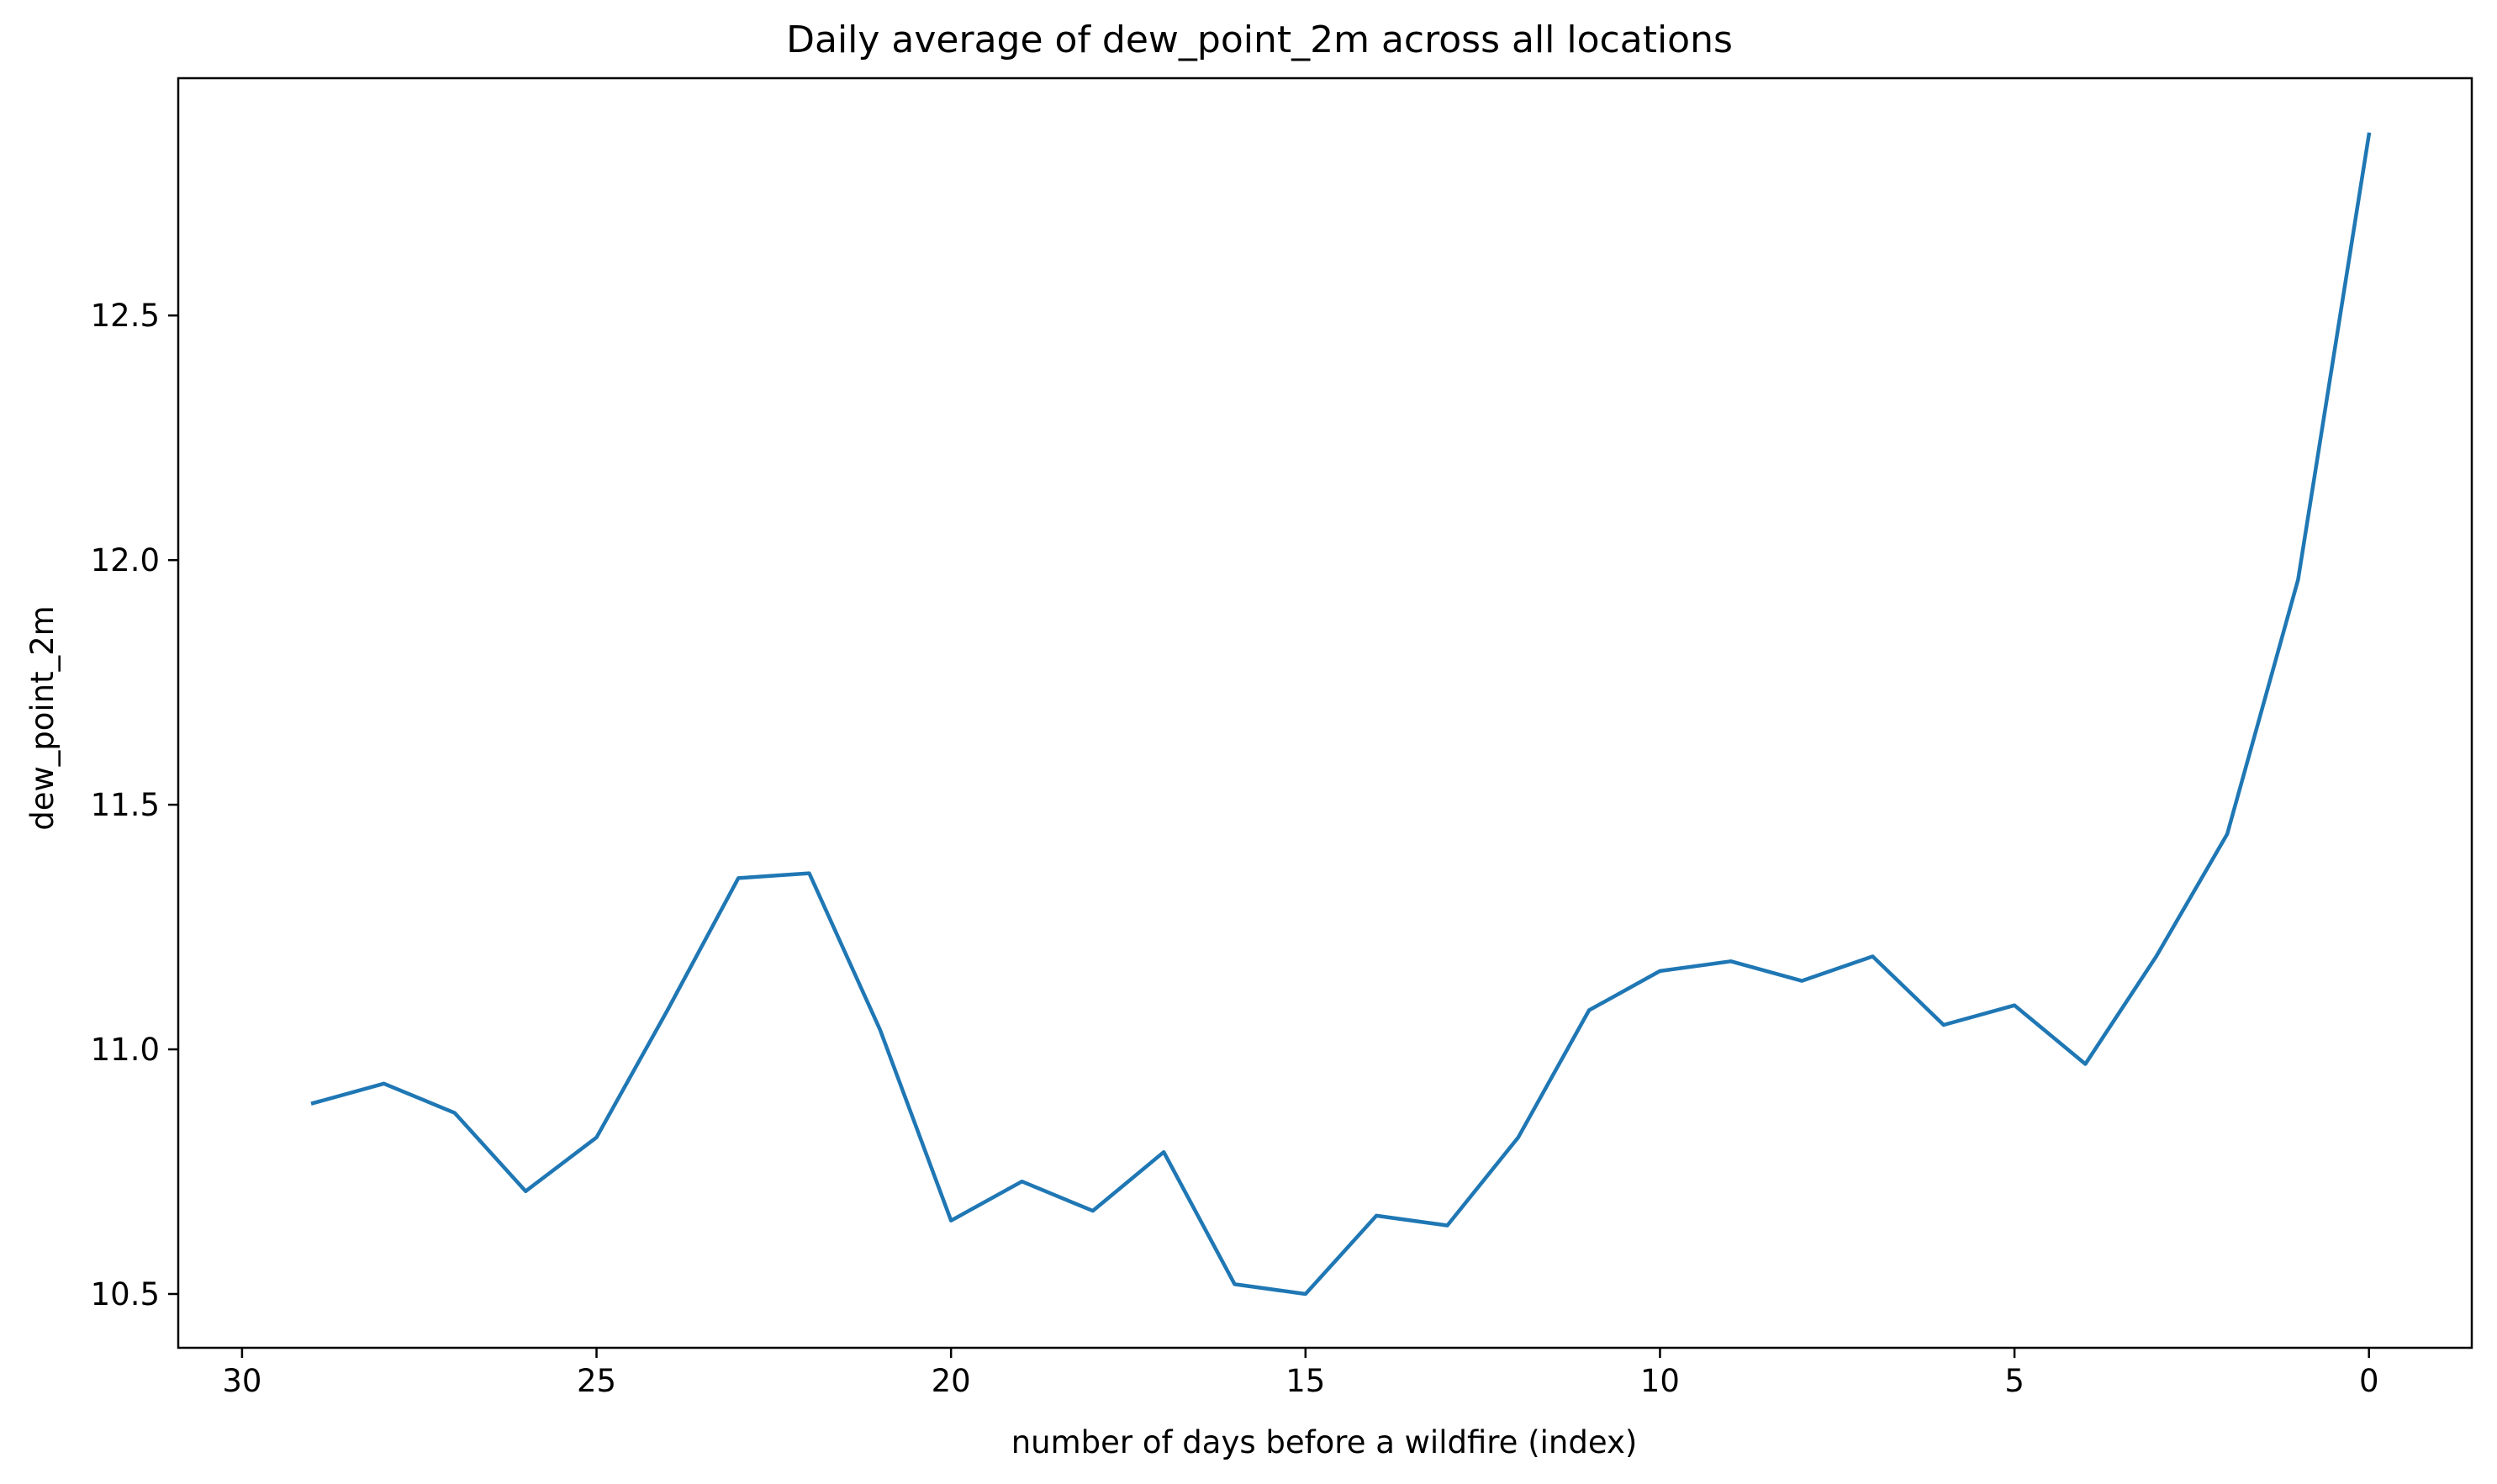 The image size is (2497, 1484). What do you see at coordinates (951, 1381) in the screenshot?
I see `x-tick-label: 20` at bounding box center [951, 1381].